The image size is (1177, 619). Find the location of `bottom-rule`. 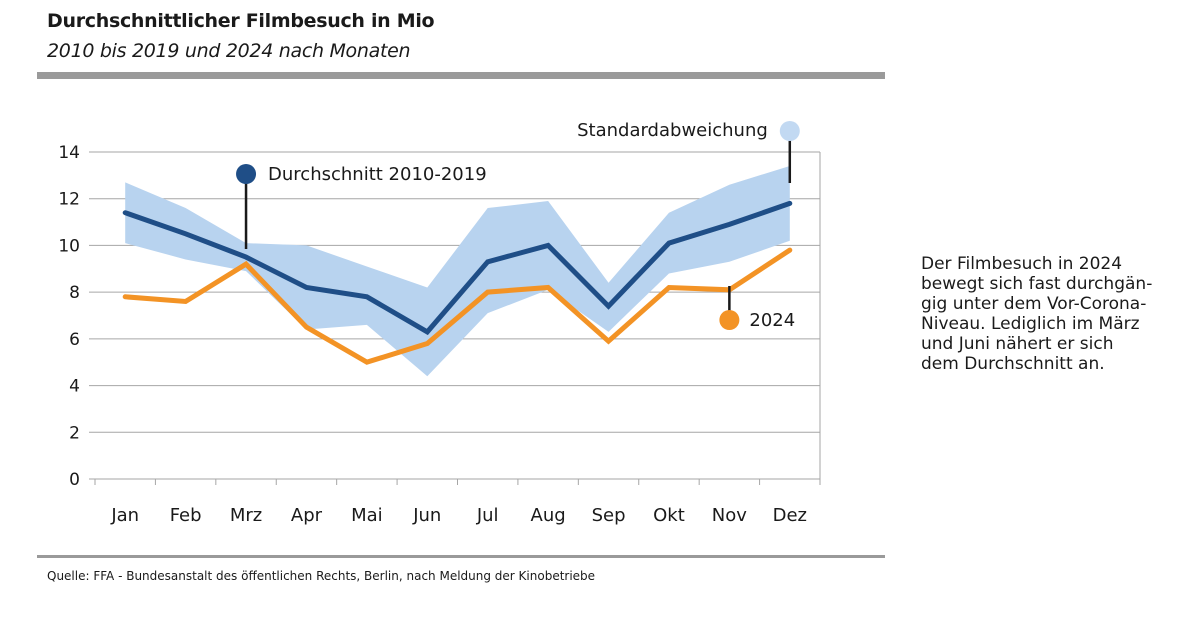

bottom-rule is located at coordinates (461, 556).